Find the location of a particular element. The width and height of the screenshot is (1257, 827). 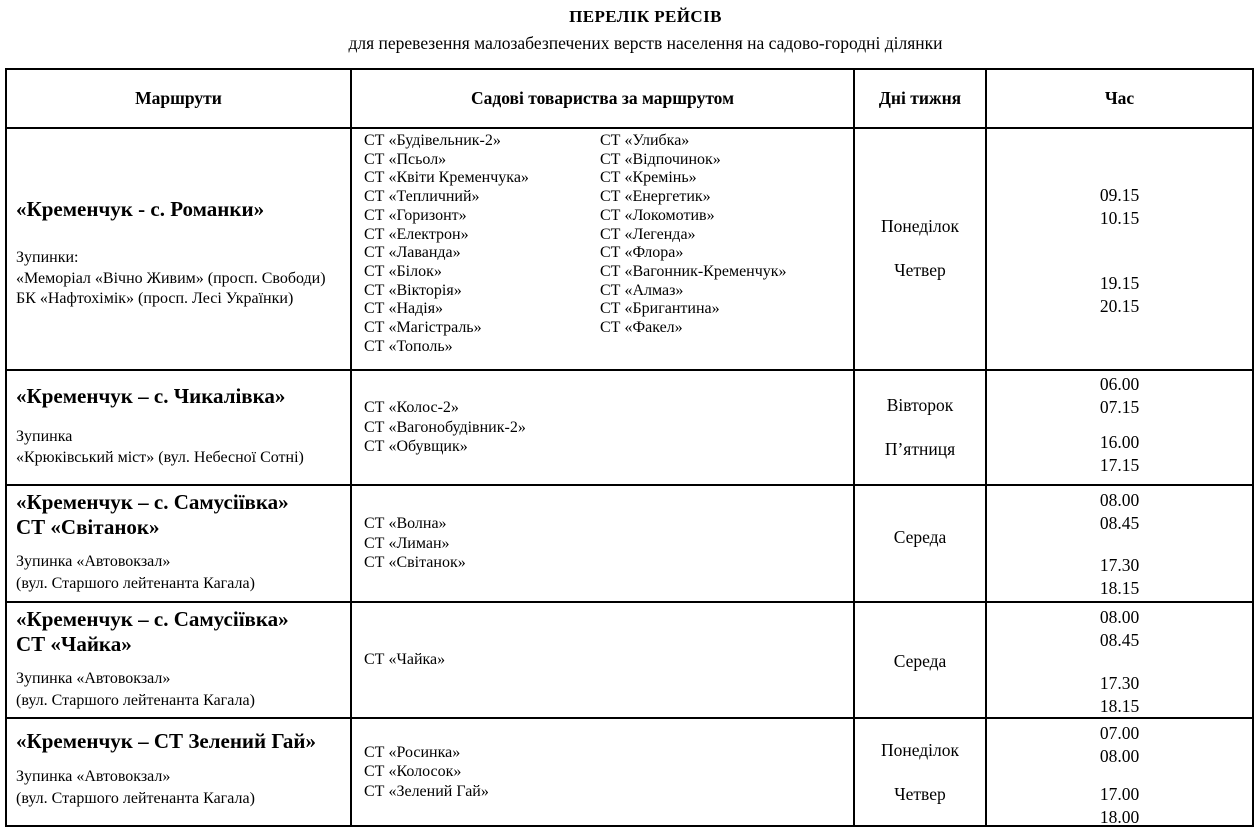

society-item: СТ «Квіти Кременчука» is located at coordinates (446, 178).